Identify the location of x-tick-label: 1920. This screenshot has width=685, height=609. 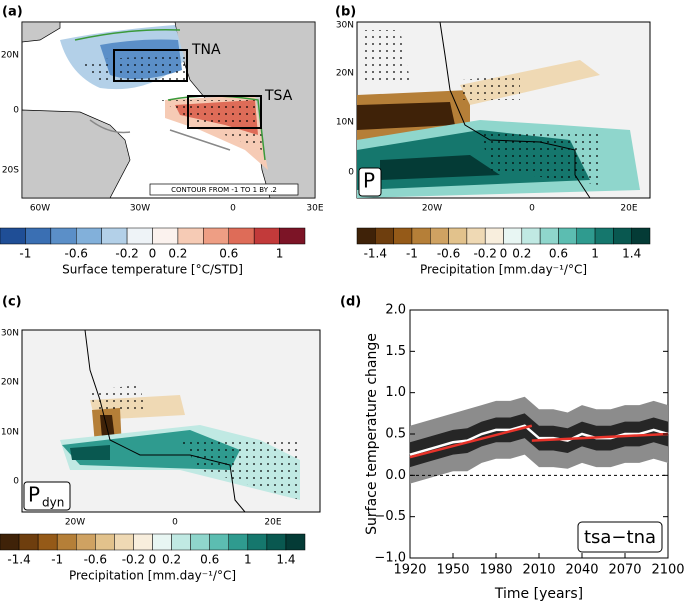
(409, 570).